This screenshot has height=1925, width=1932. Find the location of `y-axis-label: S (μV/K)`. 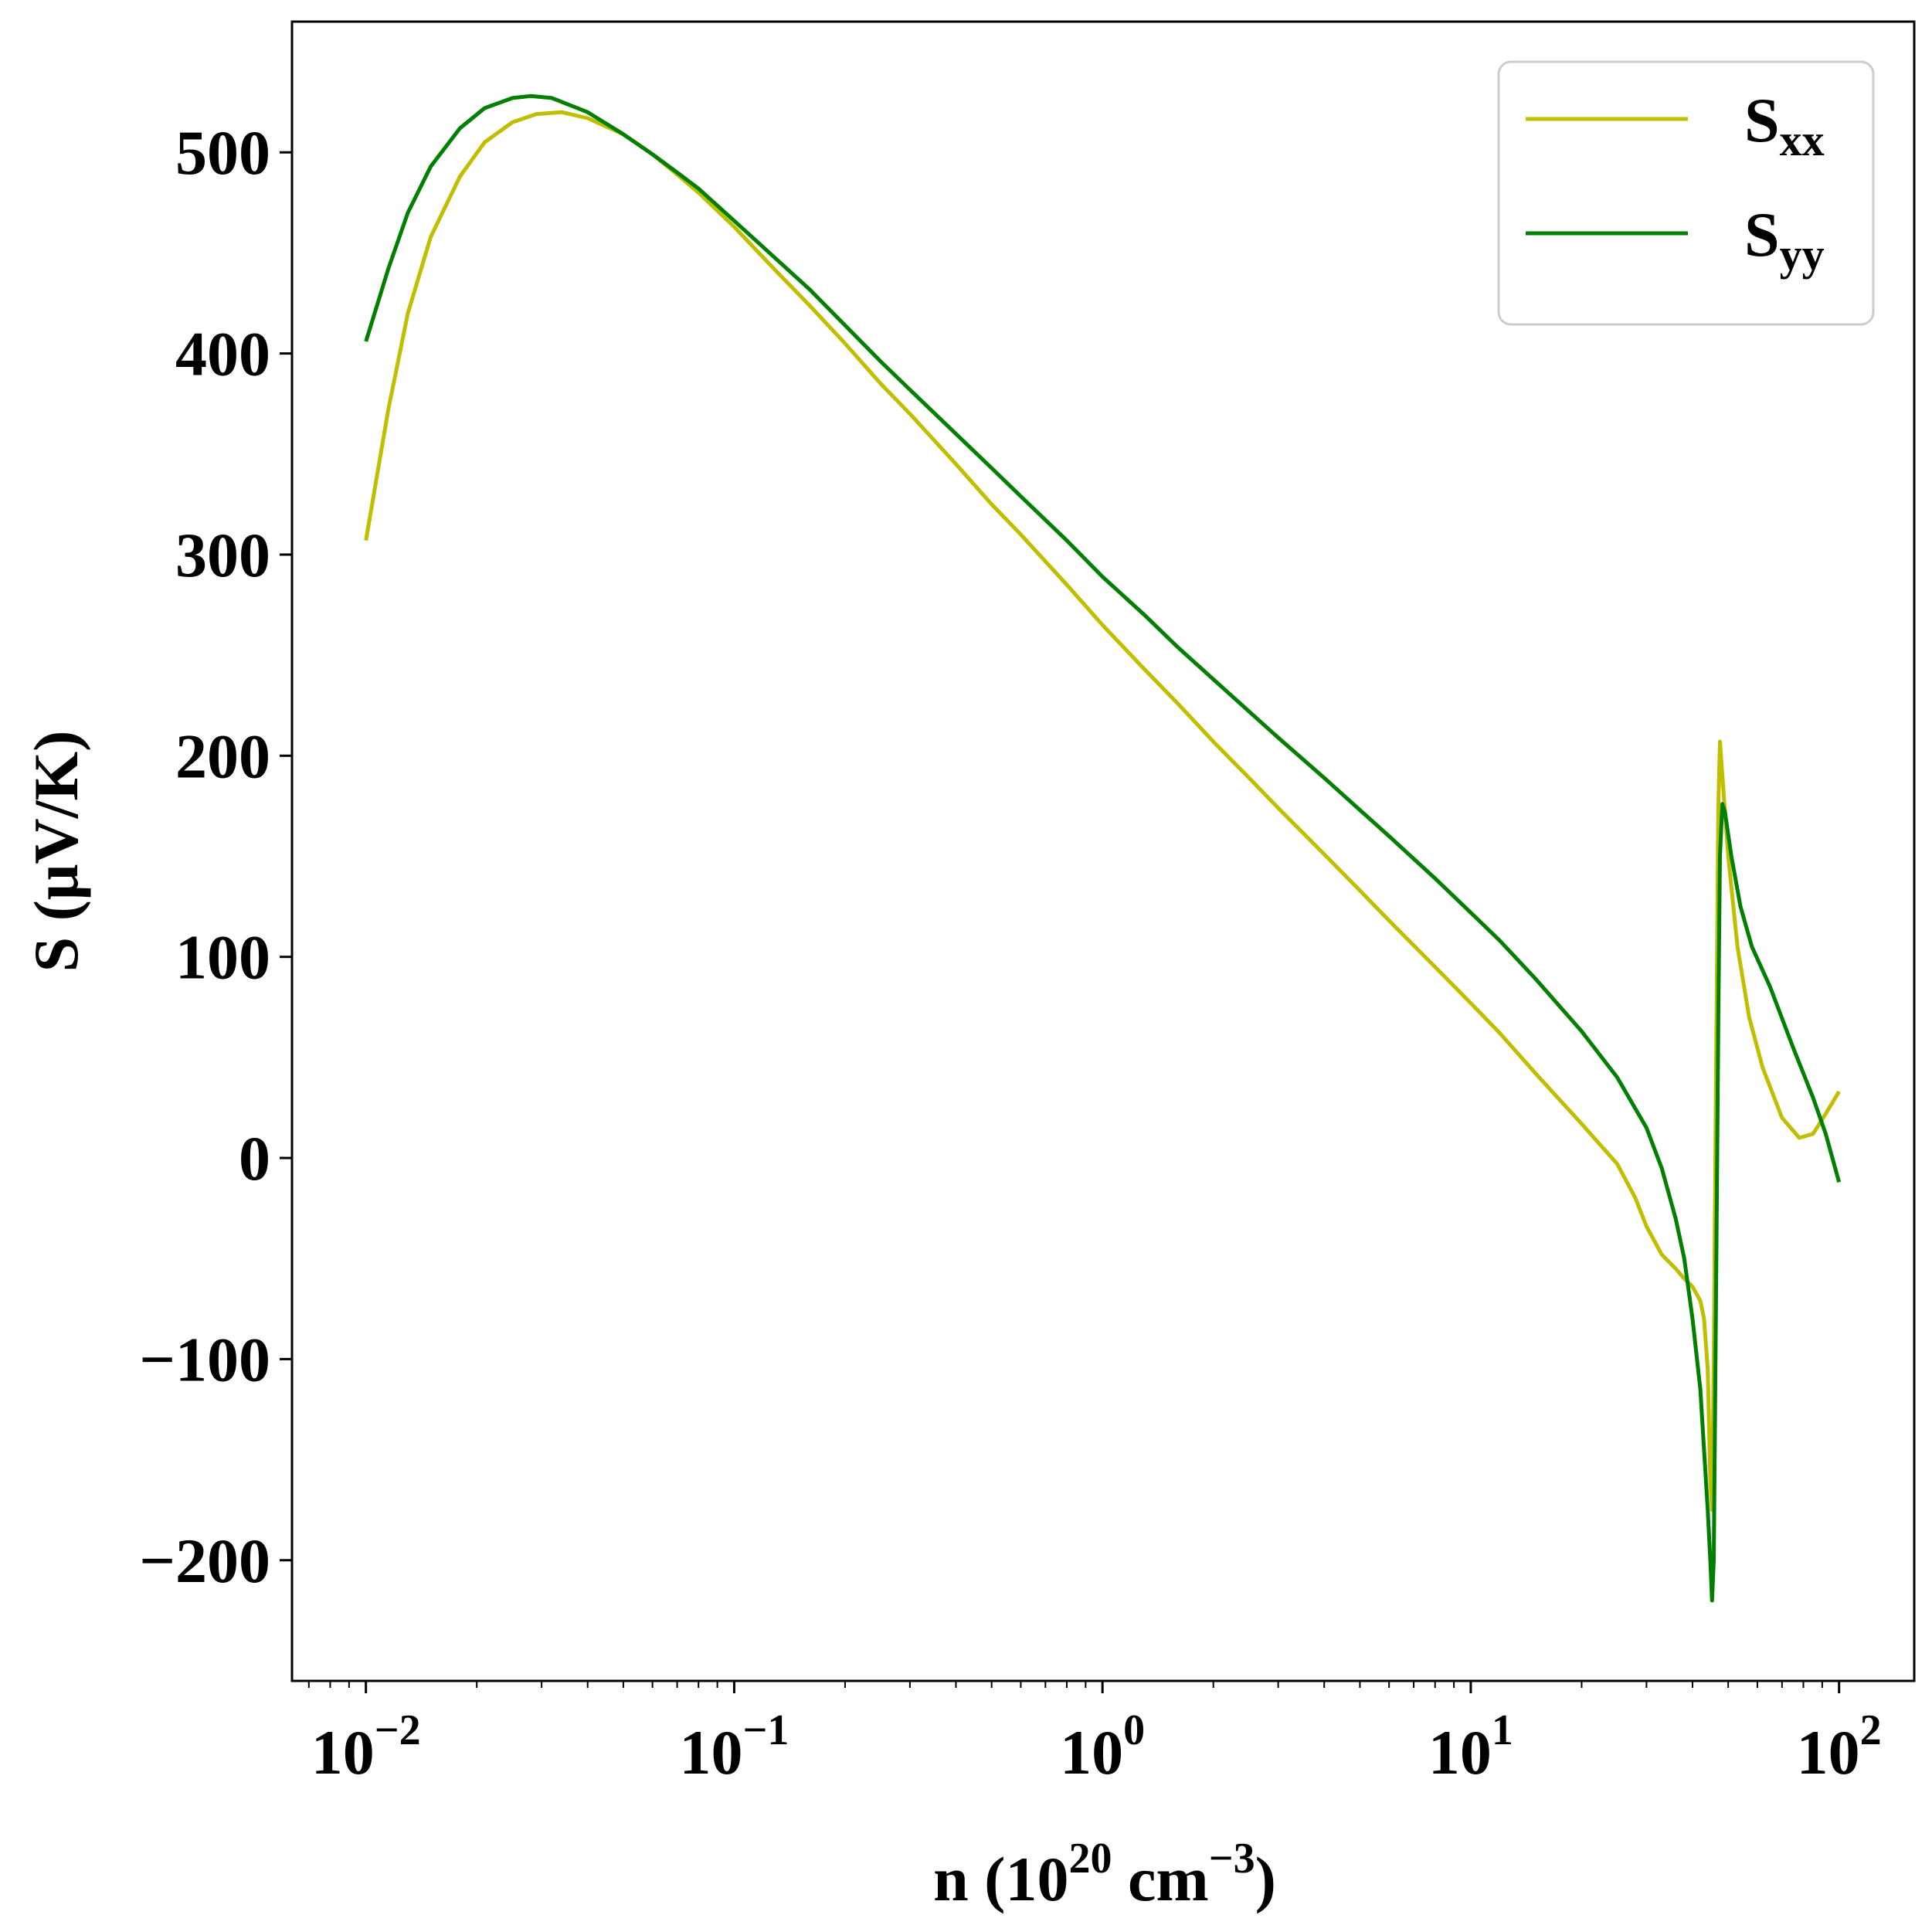

y-axis-label: S (μV/K) is located at coordinates (56, 852).